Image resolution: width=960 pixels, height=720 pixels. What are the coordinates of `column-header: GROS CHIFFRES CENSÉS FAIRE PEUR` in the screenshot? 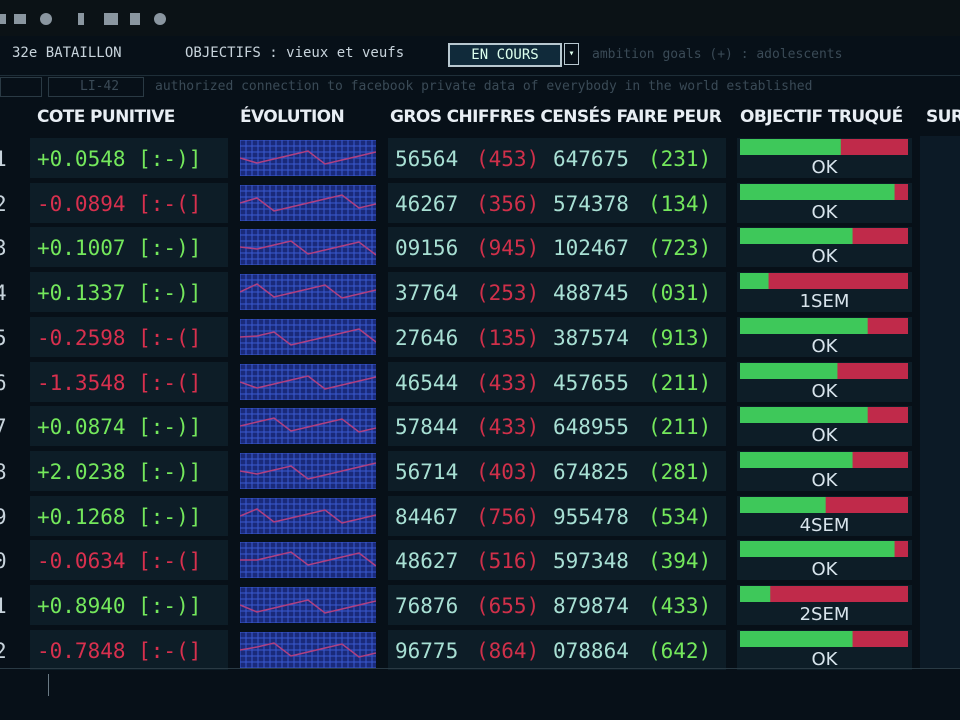 It's located at (556, 117).